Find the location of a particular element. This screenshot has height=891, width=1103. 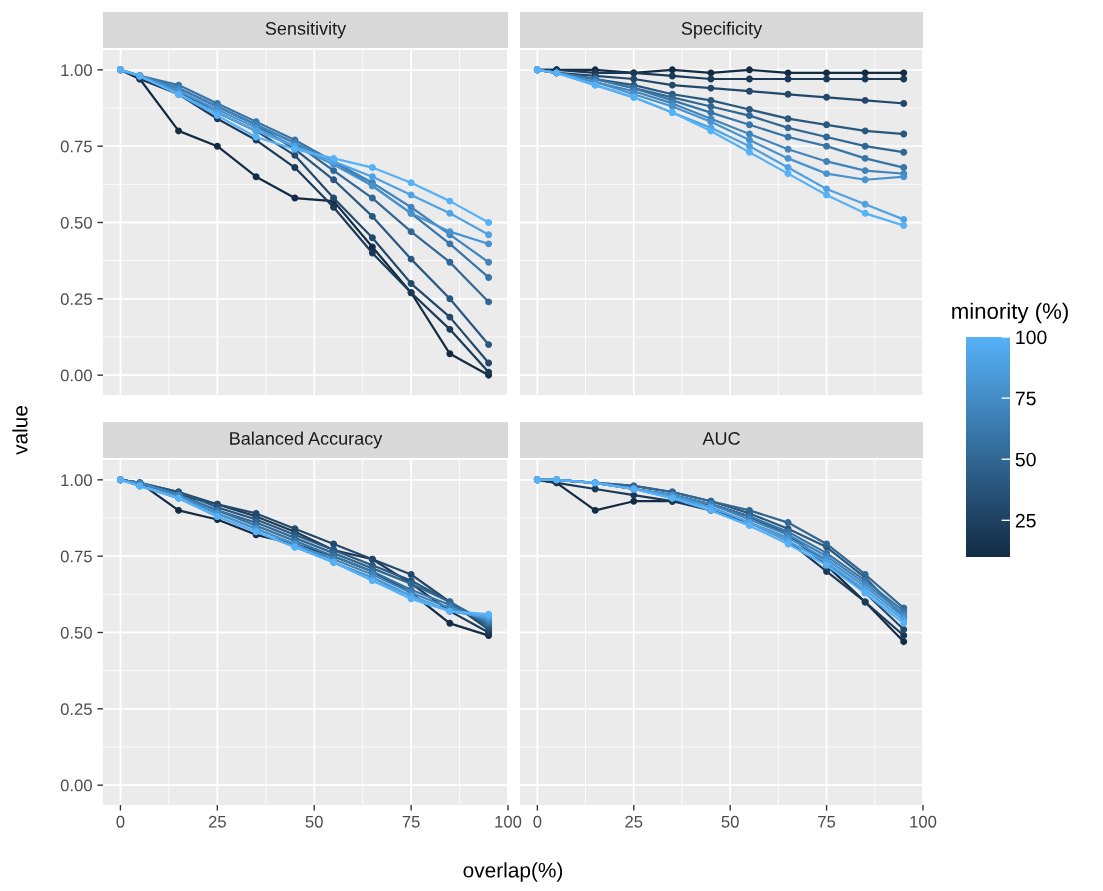

color-bar-label: 100 is located at coordinates (1031, 337).